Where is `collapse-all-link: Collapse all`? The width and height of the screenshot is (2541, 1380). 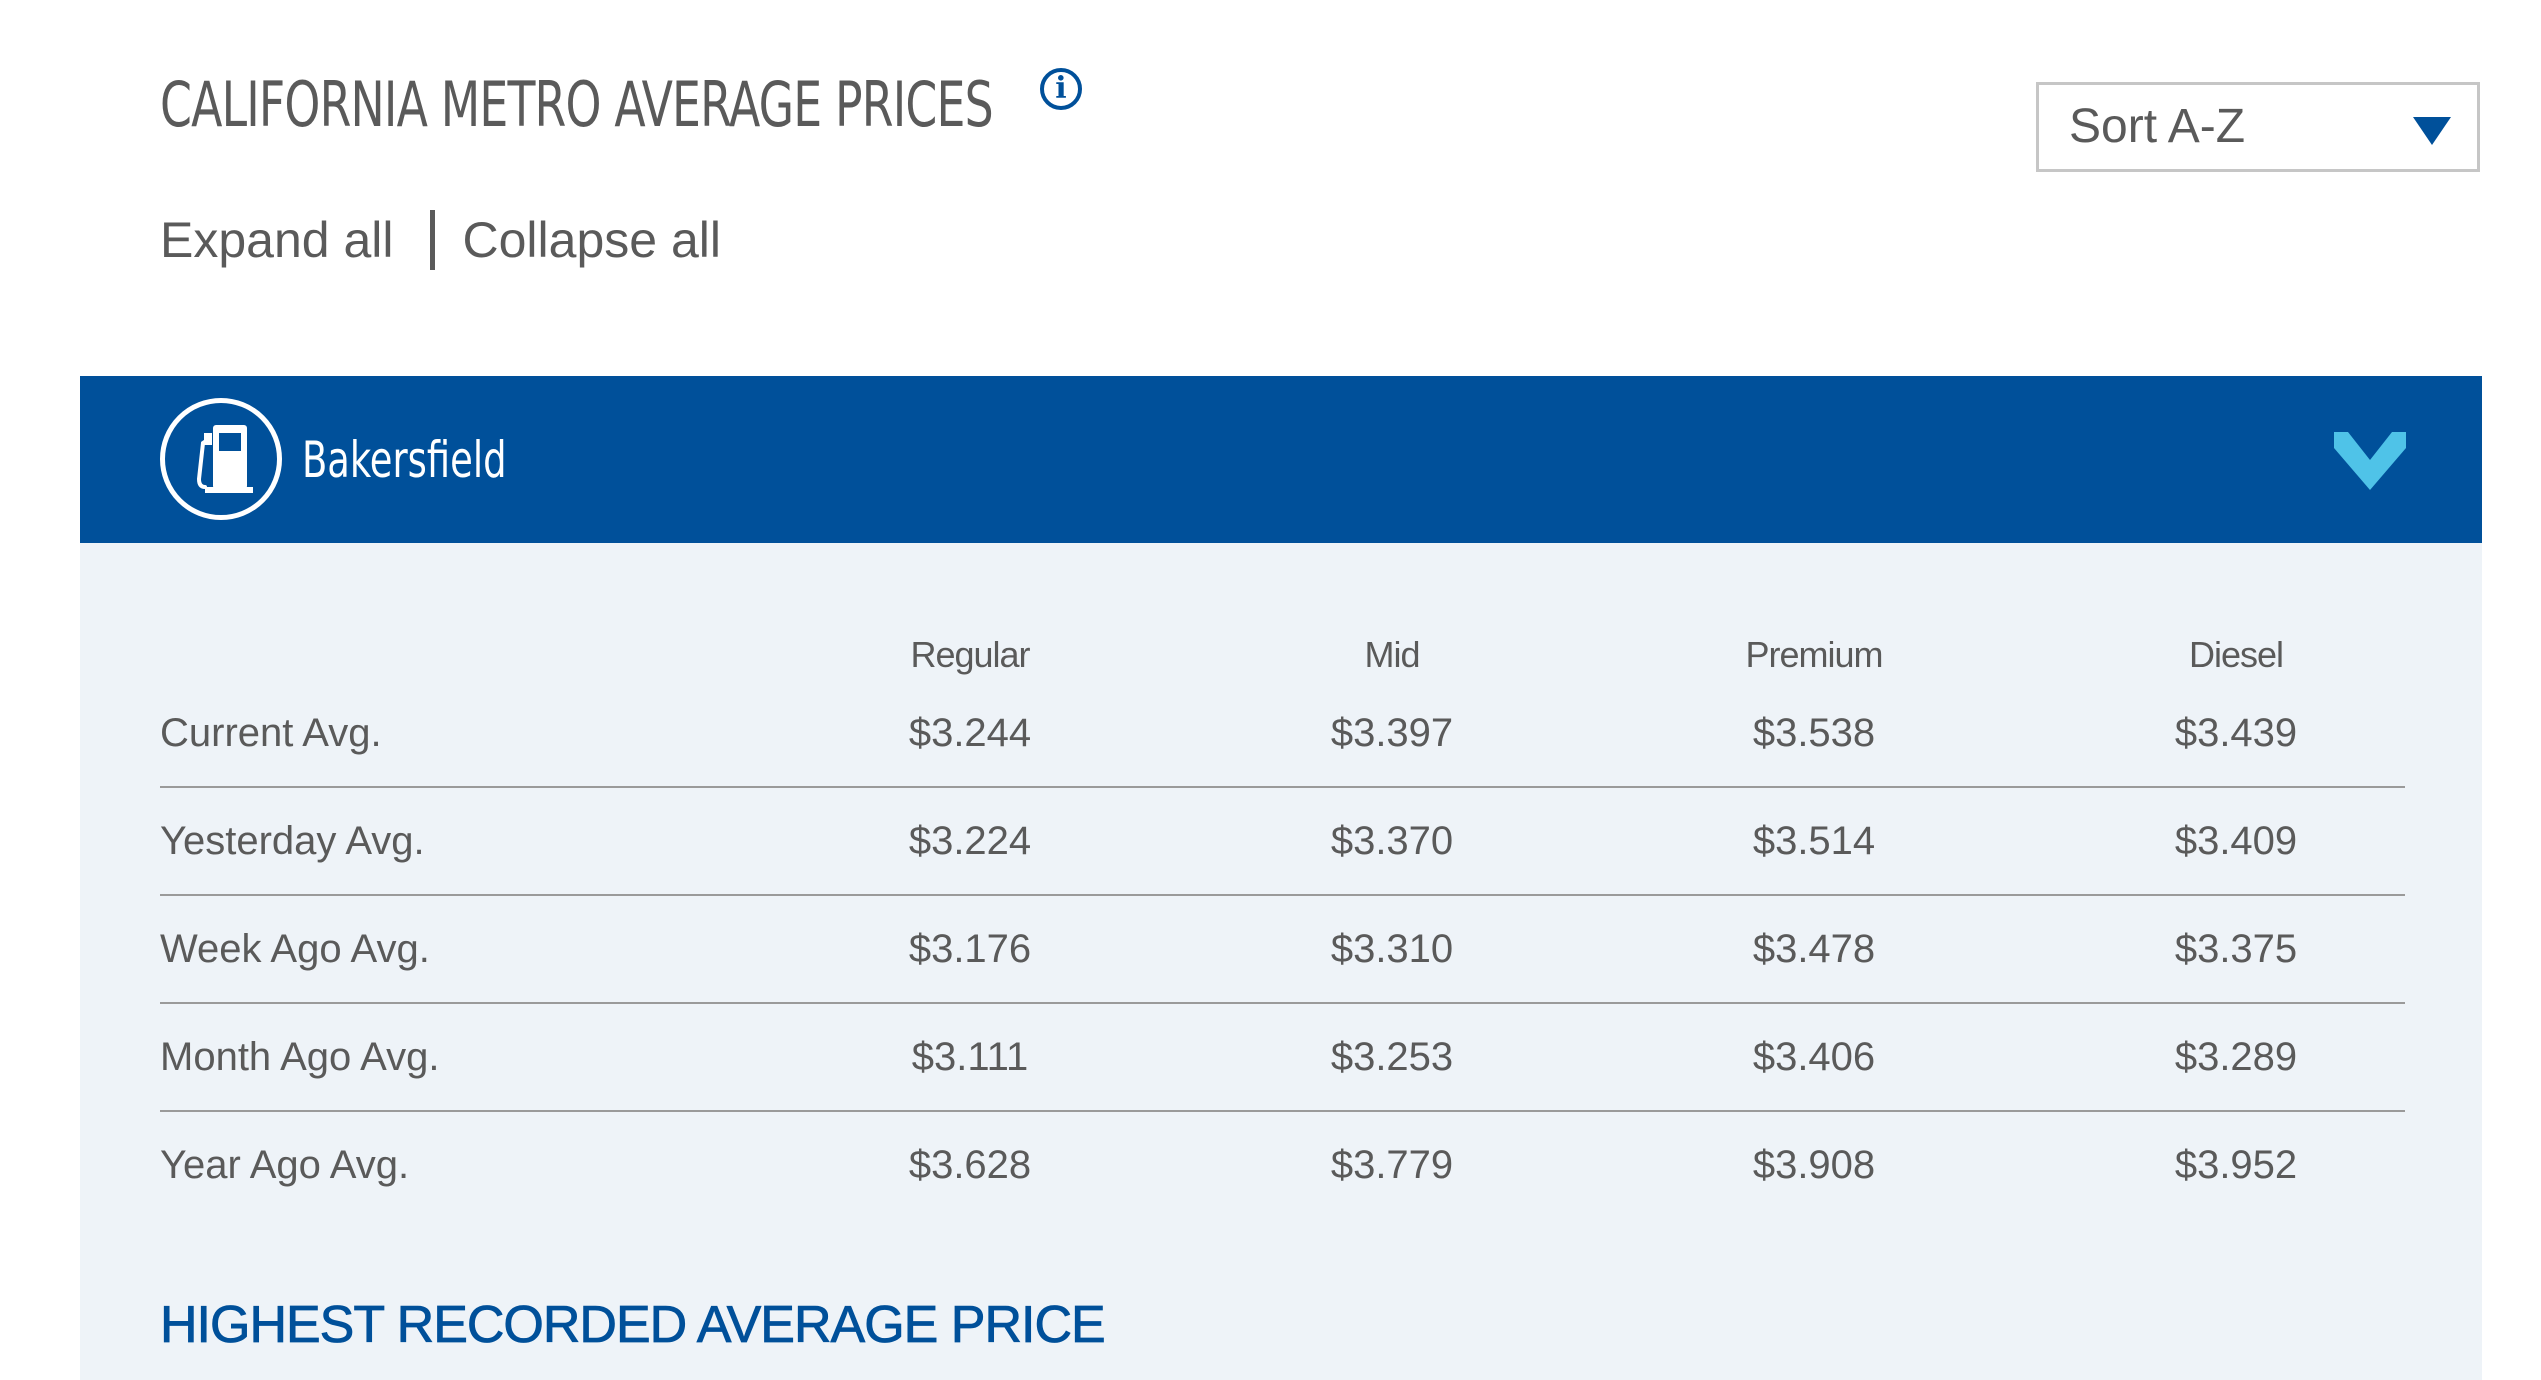 collapse-all-link: Collapse all is located at coordinates (591, 240).